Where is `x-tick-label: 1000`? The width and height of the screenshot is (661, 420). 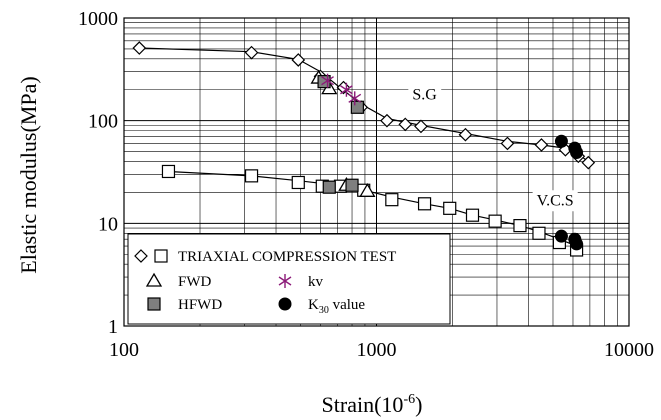
x-tick-label: 1000 is located at coordinates (377, 350).